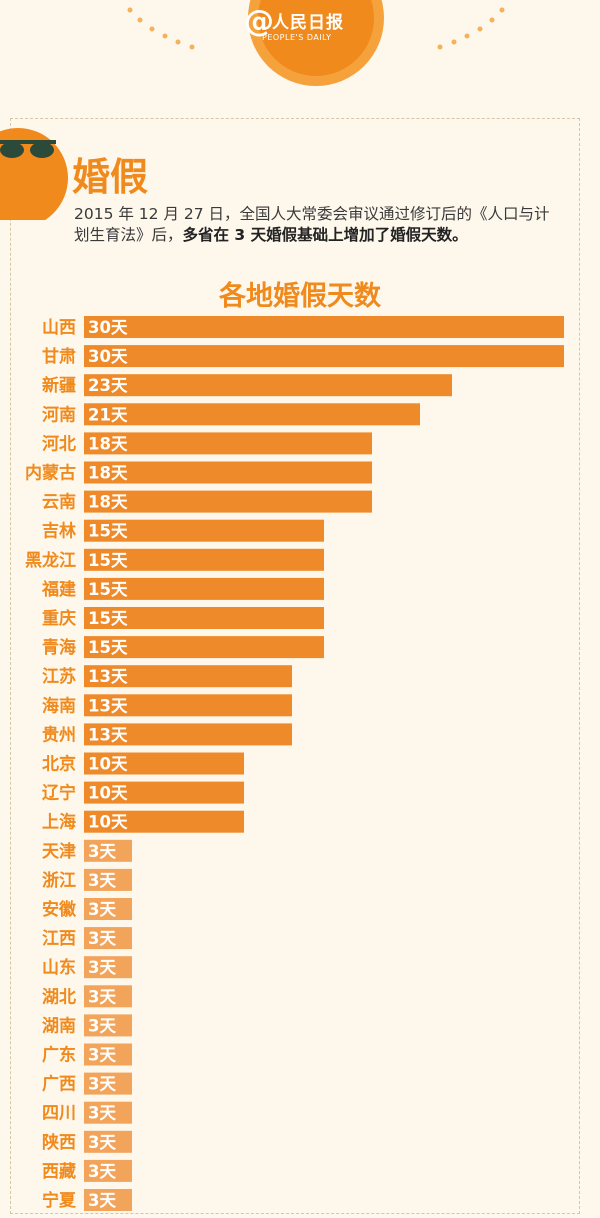  What do you see at coordinates (59, 414) in the screenshot?
I see `category-label: 河南` at bounding box center [59, 414].